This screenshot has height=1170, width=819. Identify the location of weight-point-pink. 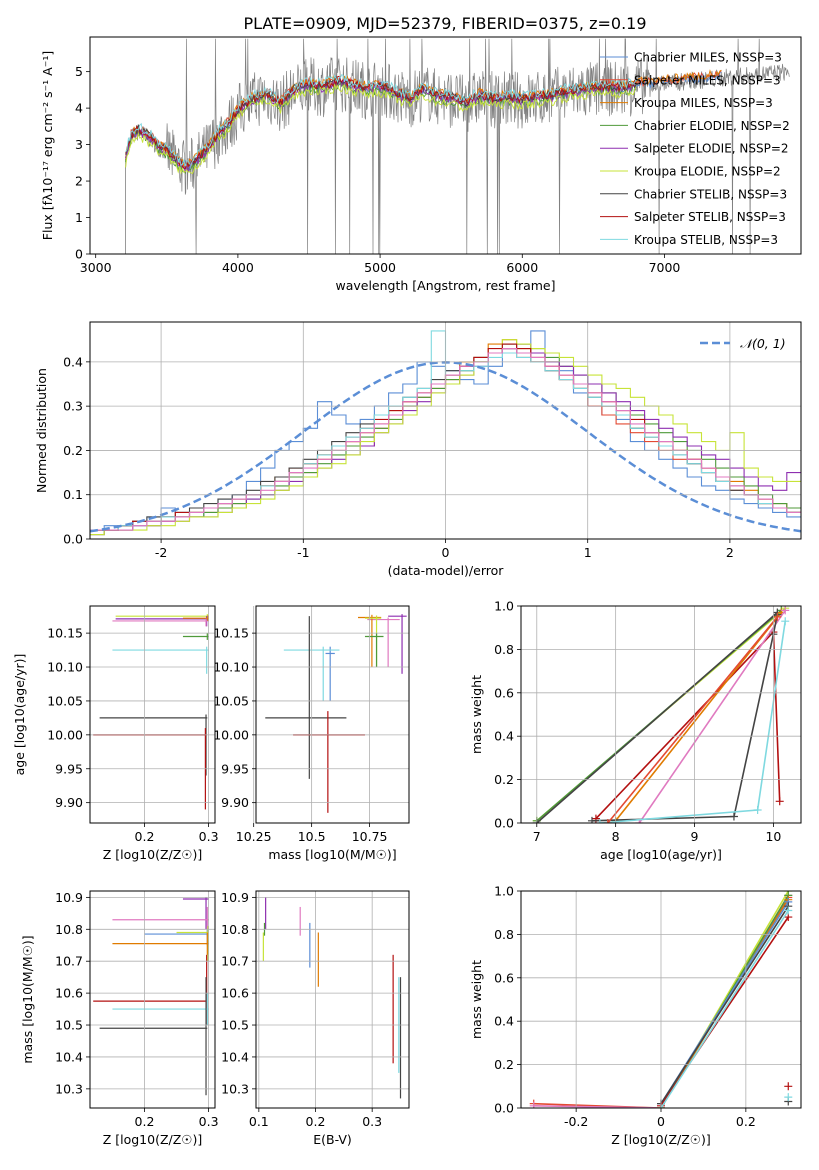
(785, 610).